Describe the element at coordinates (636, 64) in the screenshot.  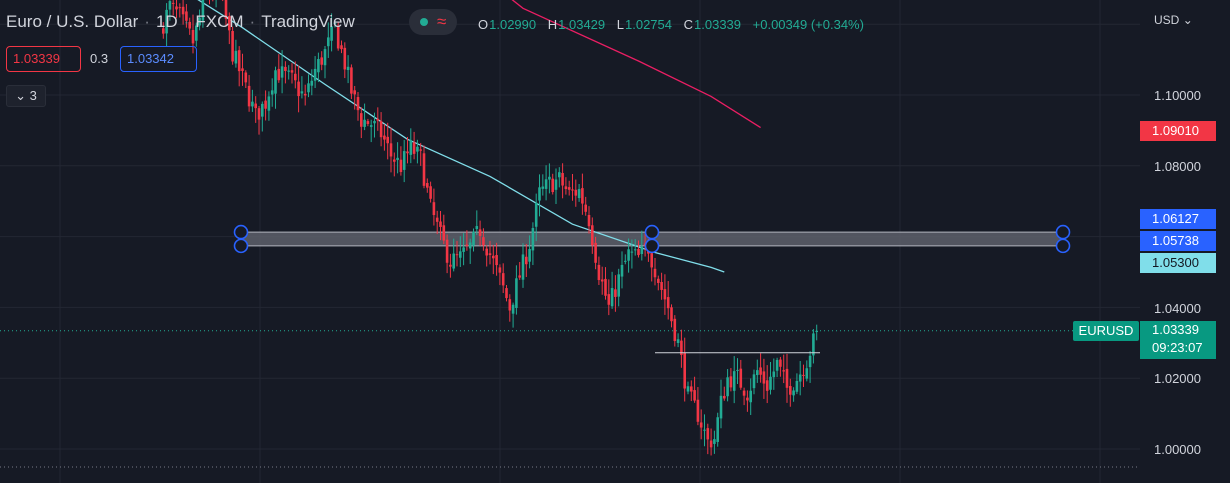
I see `ma-slow-line` at that location.